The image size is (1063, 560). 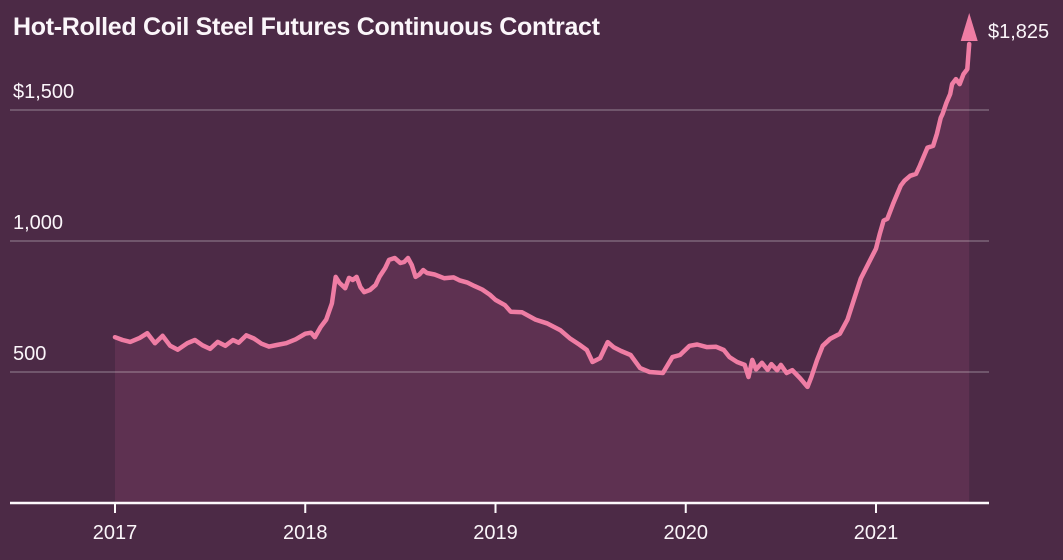 I want to click on x-axis-tick-label: 2019, so click(x=495, y=533).